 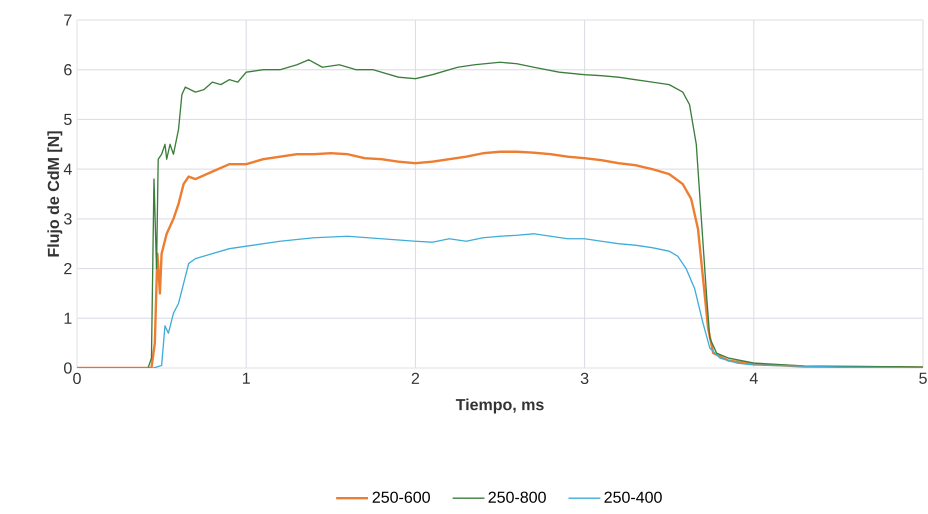 I want to click on x-tick-label: 0, so click(x=77, y=378).